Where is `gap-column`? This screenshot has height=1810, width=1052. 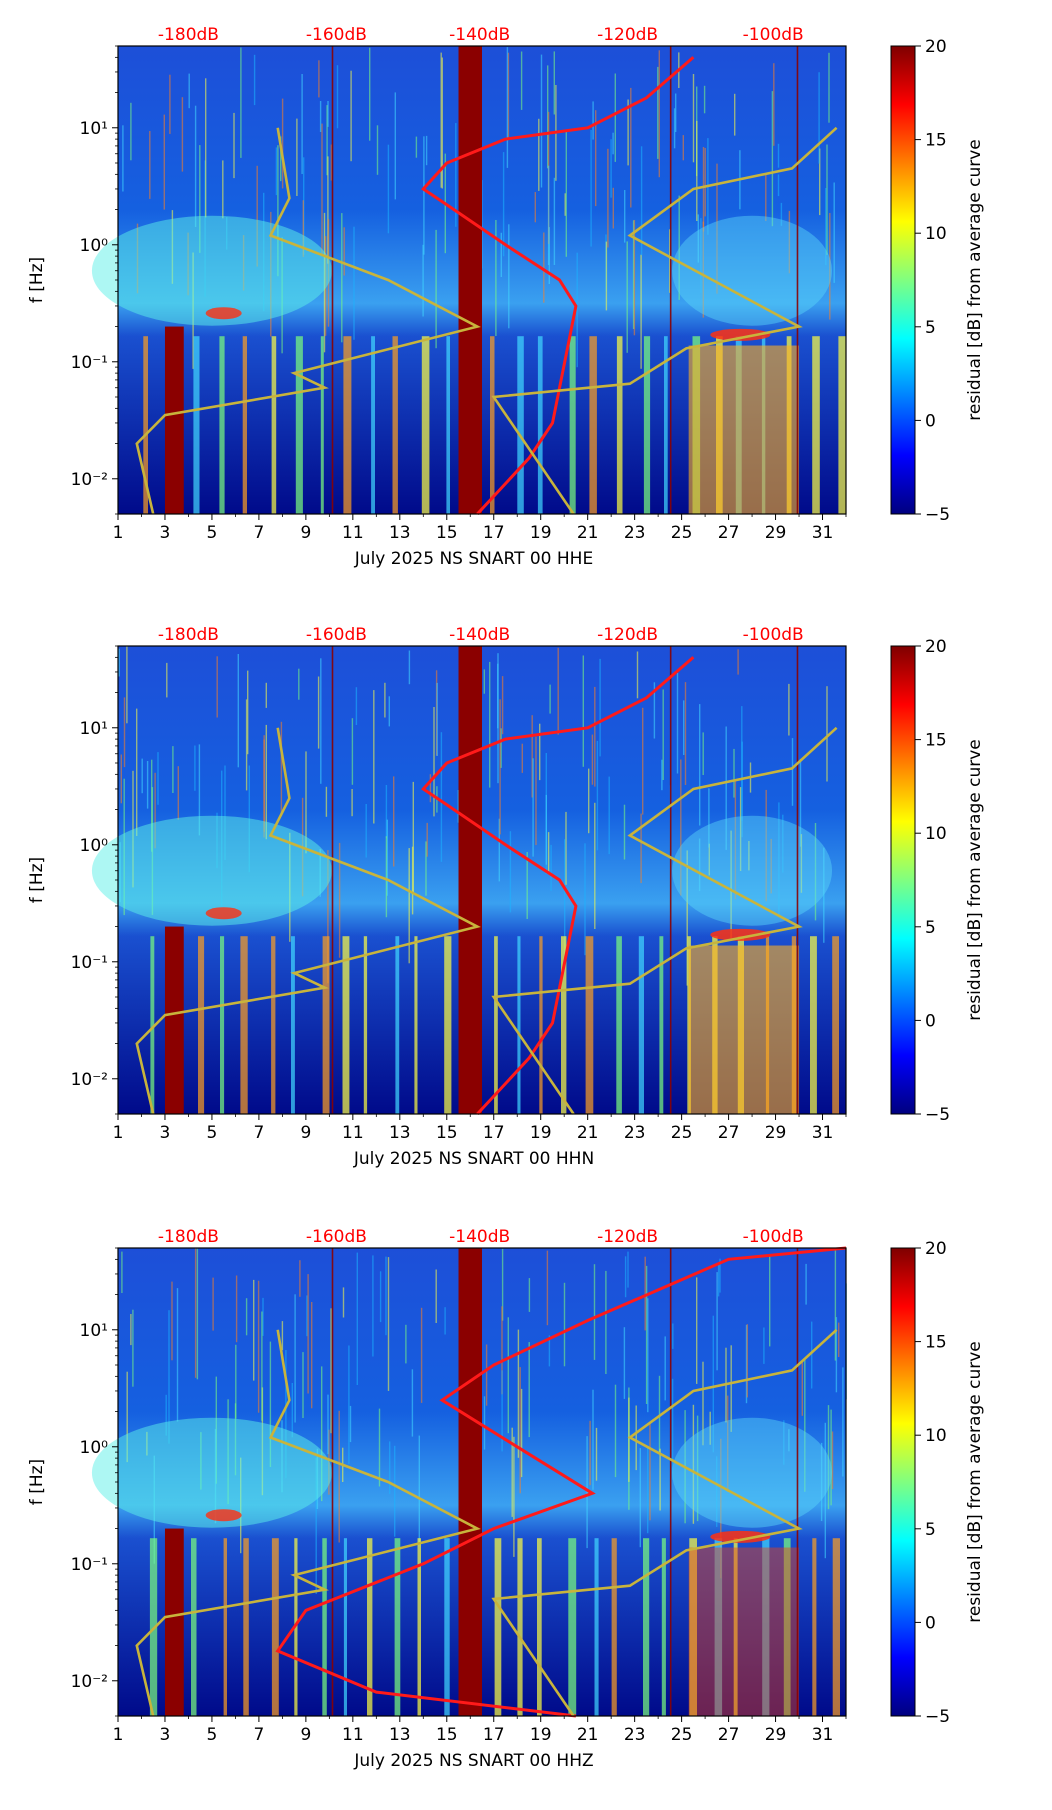
gap-column is located at coordinates (470, 880).